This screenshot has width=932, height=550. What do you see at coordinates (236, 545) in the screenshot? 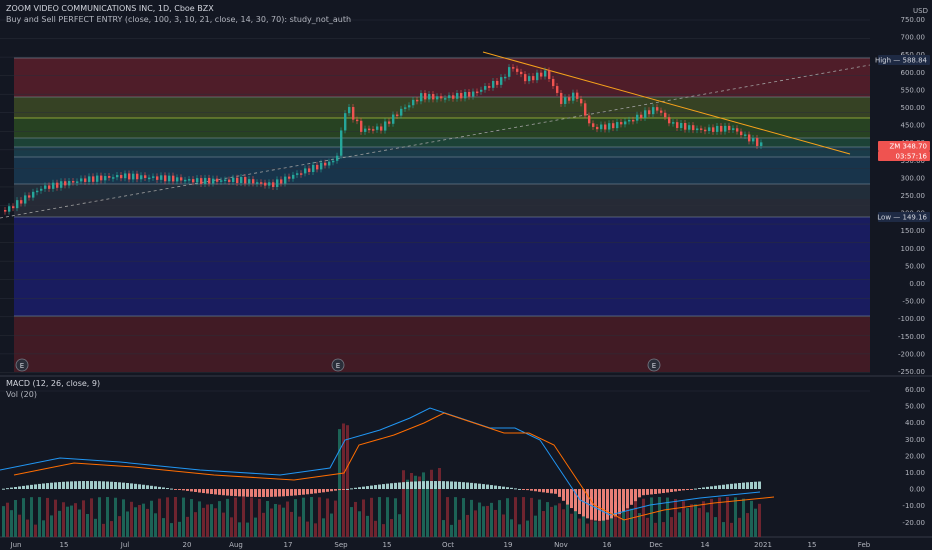
I see `time-tick: Aug` at bounding box center [236, 545].